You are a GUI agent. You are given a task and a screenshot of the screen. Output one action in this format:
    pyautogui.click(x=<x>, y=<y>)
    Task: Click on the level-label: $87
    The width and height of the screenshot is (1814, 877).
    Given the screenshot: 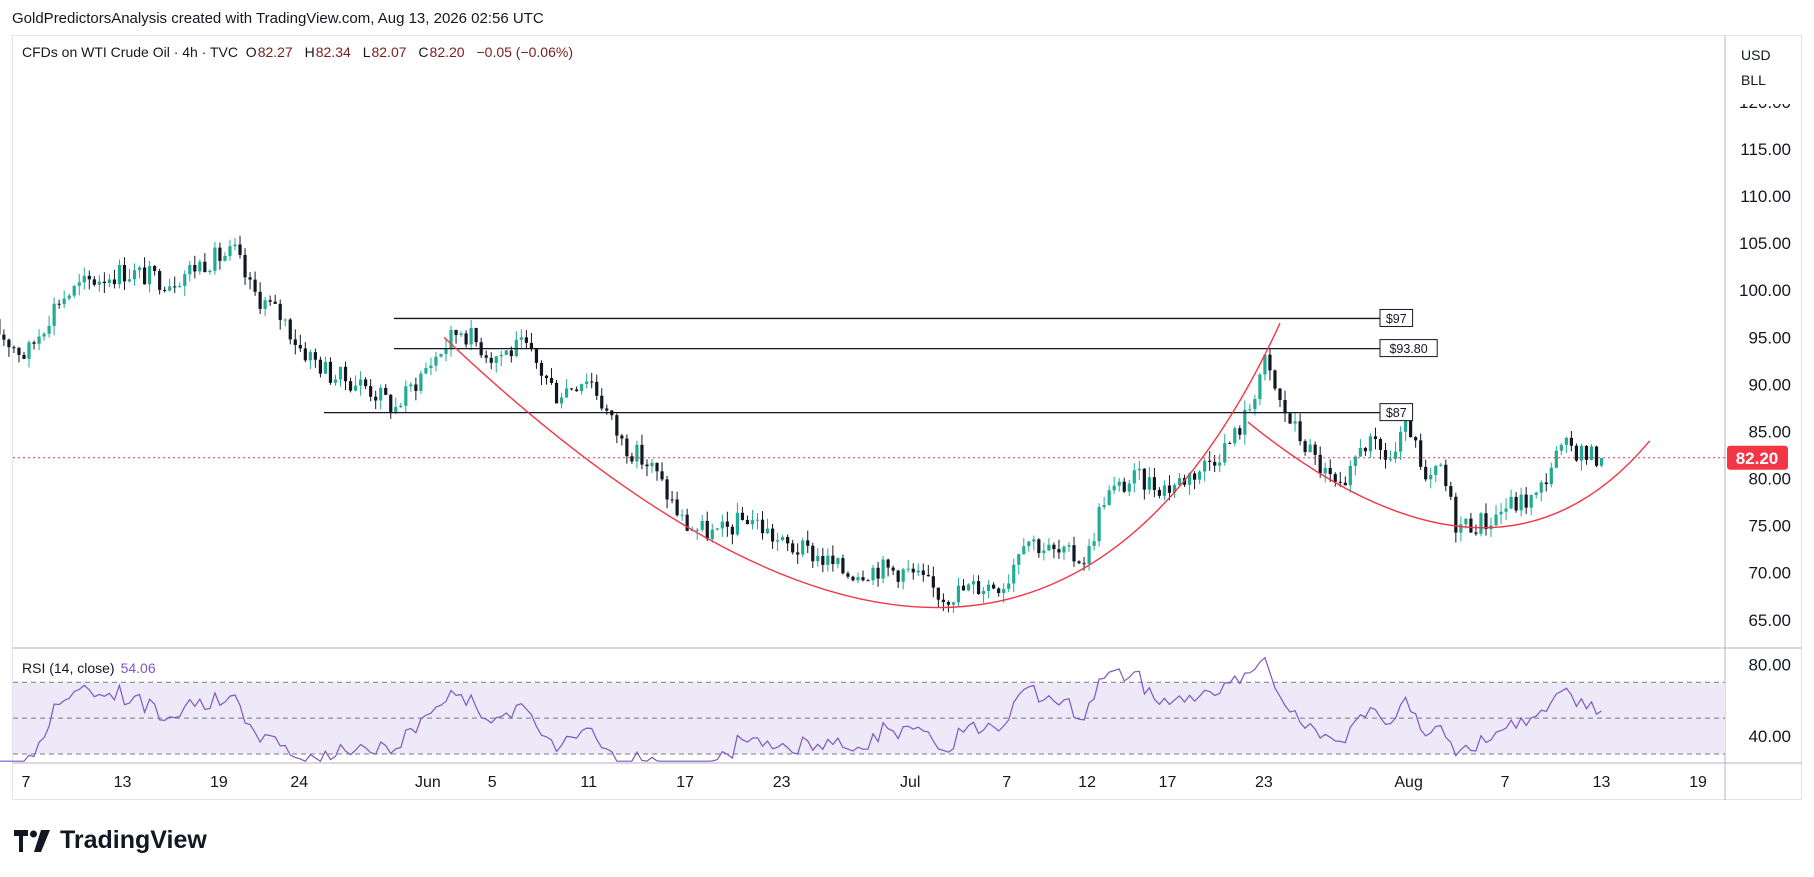 What is the action you would take?
    pyautogui.click(x=1396, y=413)
    